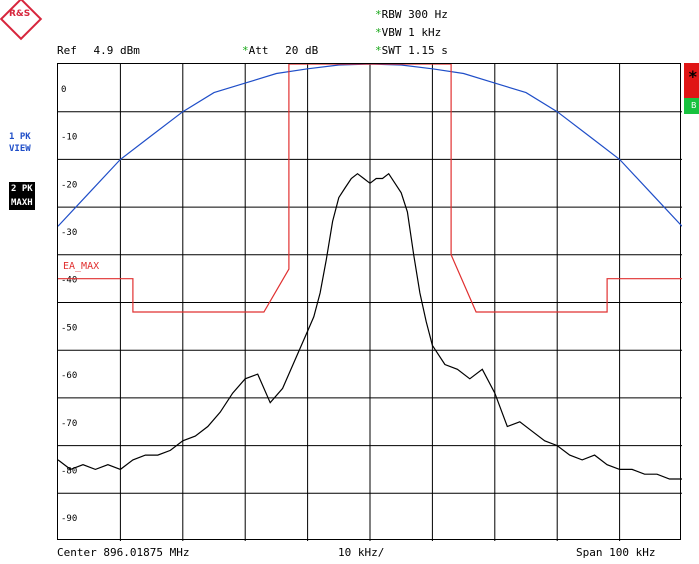  Describe the element at coordinates (378, 50) in the screenshot. I see `swt-star: *` at that location.